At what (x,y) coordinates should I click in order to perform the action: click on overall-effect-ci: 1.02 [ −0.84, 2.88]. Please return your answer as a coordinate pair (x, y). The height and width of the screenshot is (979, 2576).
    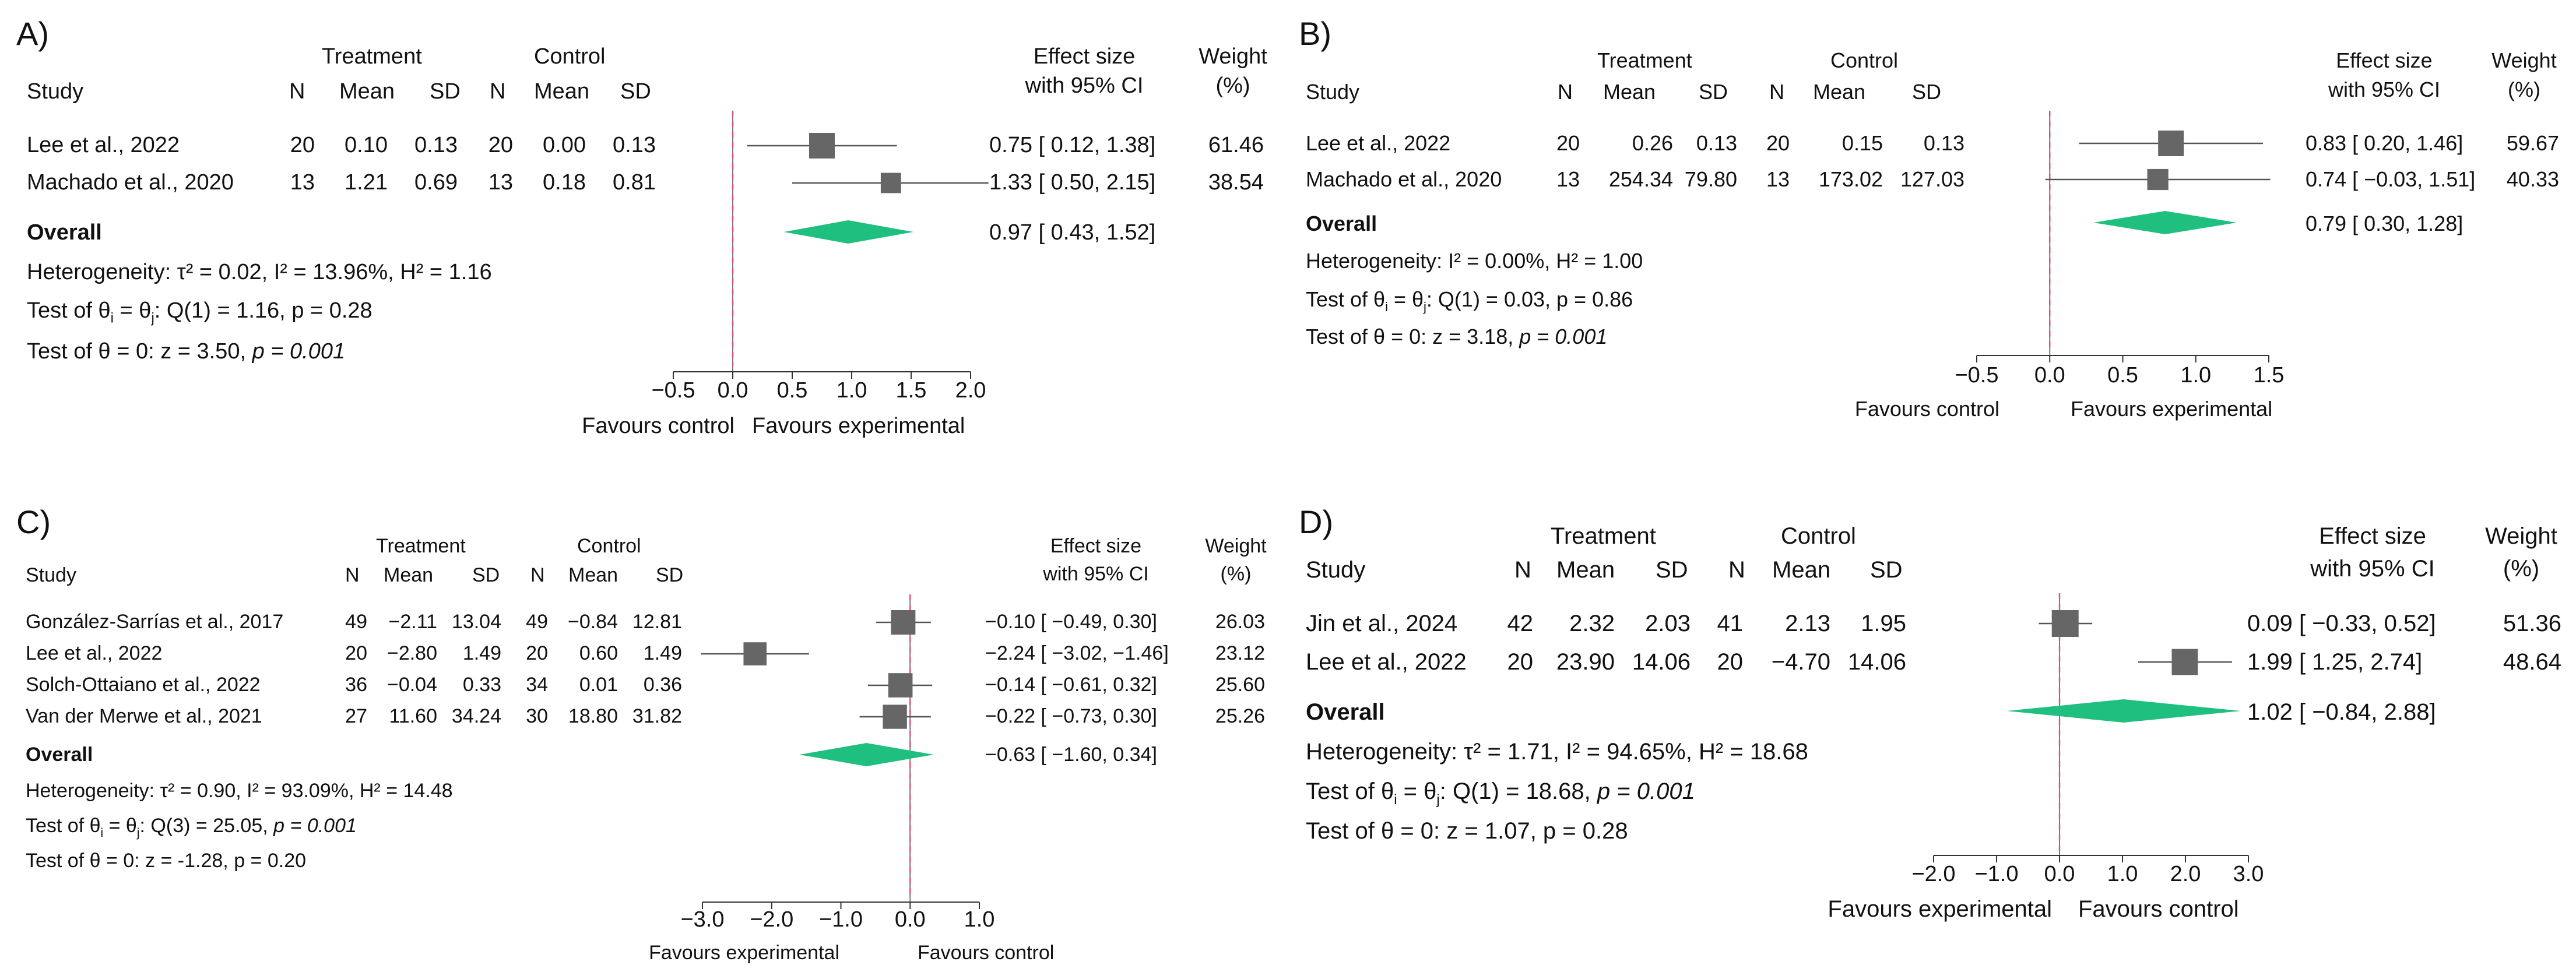
    Looking at the image, I should click on (2341, 712).